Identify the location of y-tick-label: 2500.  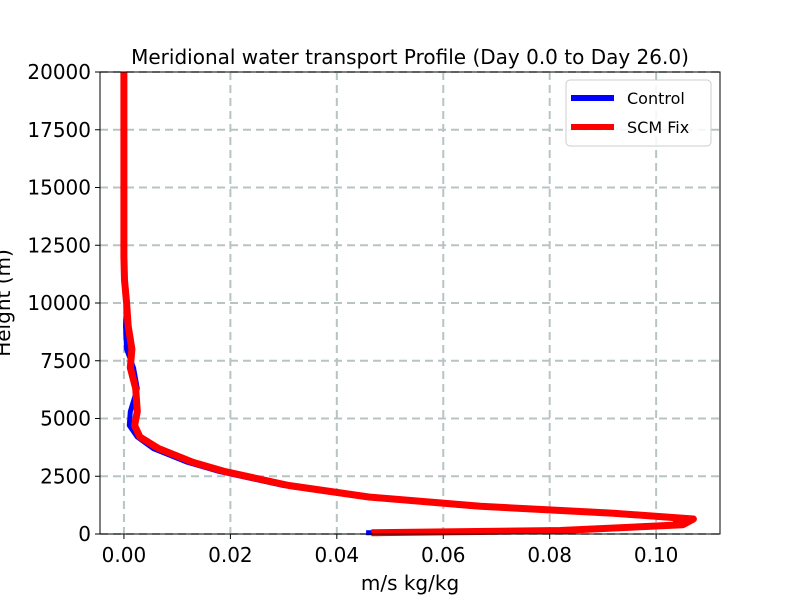
(65, 476).